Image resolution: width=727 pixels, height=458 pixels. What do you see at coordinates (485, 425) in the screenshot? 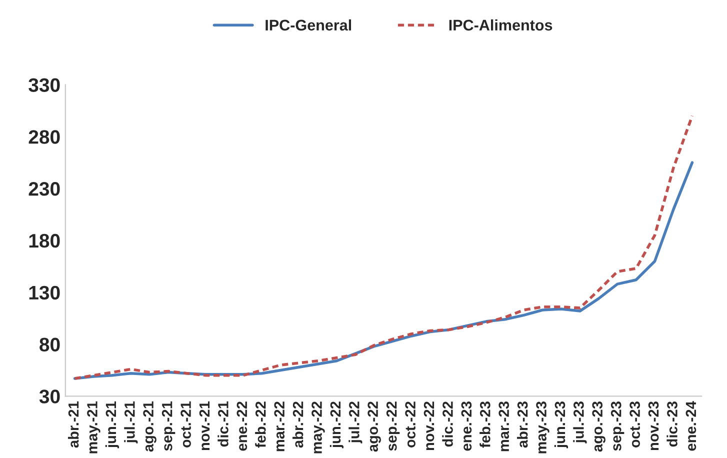
I see `x-tick-label: feb.-23` at bounding box center [485, 425].